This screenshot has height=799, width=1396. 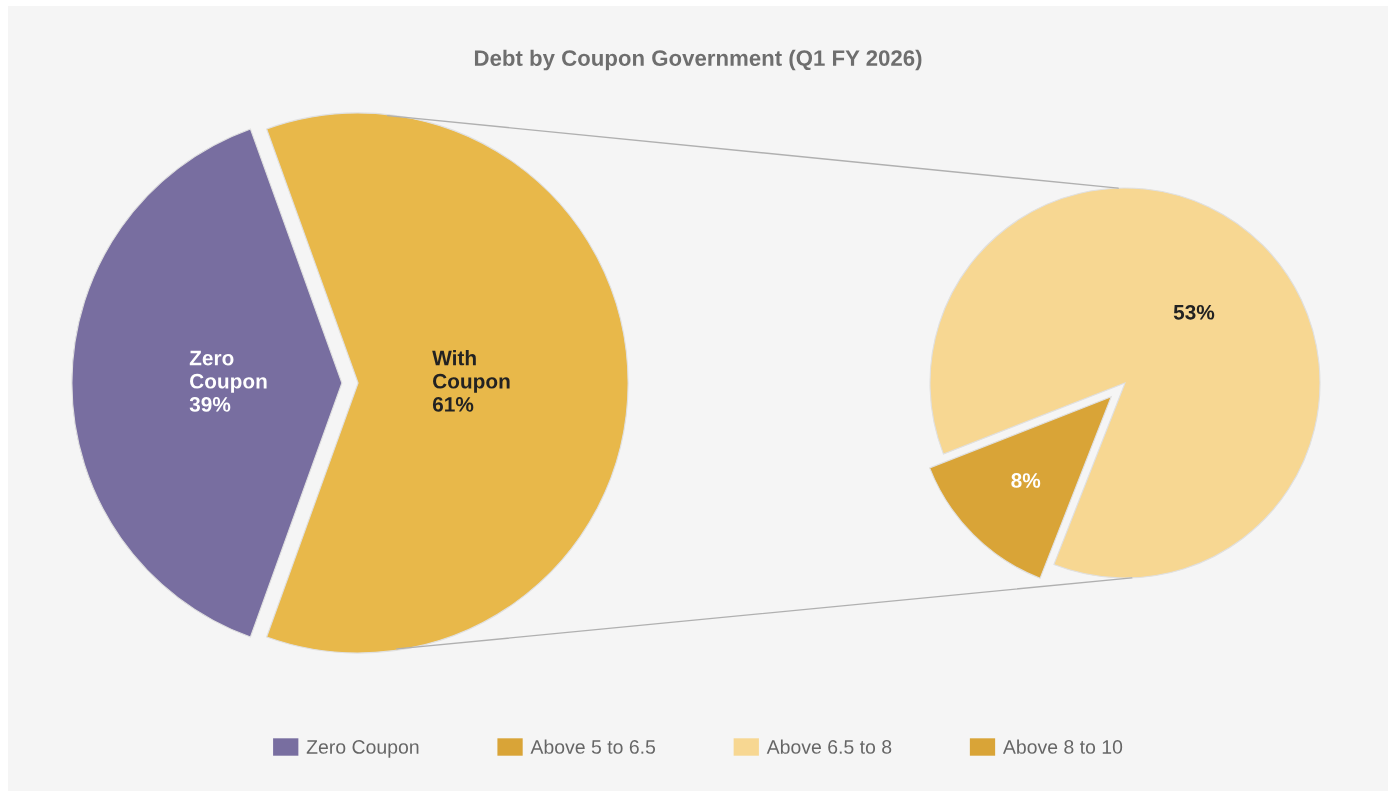 I want to click on data-label: 39%, so click(x=210, y=404).